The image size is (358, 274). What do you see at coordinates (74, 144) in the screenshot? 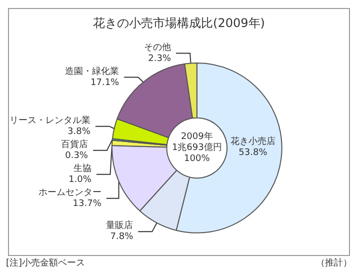
I see `slice-label: 百貨店` at bounding box center [74, 144].